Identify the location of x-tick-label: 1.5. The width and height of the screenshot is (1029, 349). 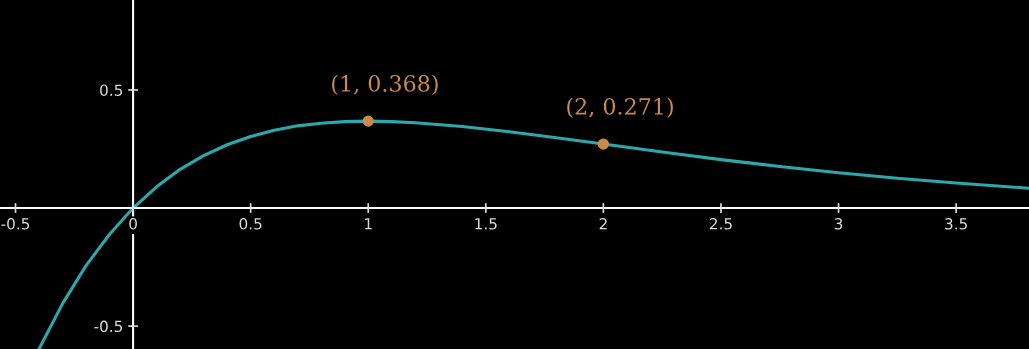
(486, 224).